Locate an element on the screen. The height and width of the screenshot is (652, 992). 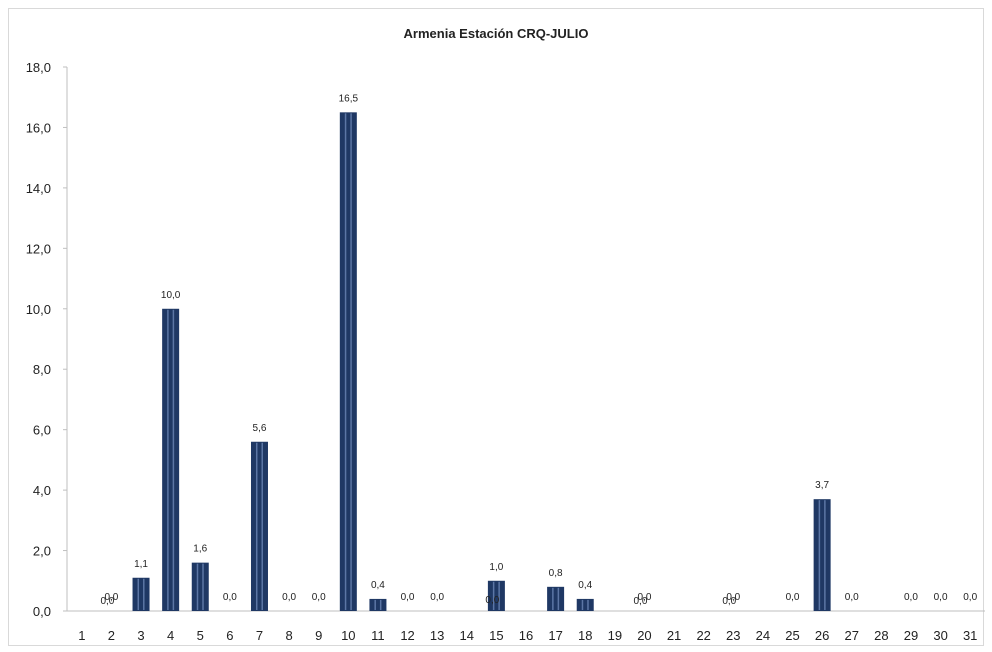
x-tick-label: 29 is located at coordinates (911, 635).